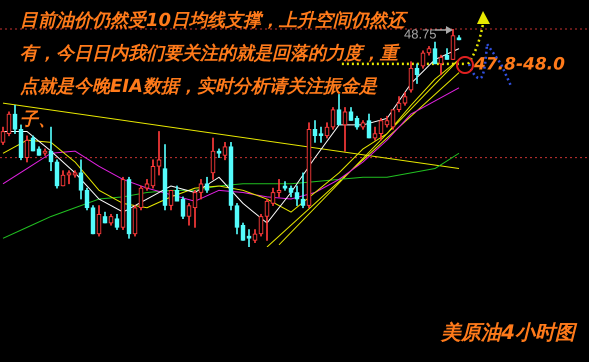  What do you see at coordinates (519, 64) in the screenshot?
I see `text: 47.8-48.0` at bounding box center [519, 64].